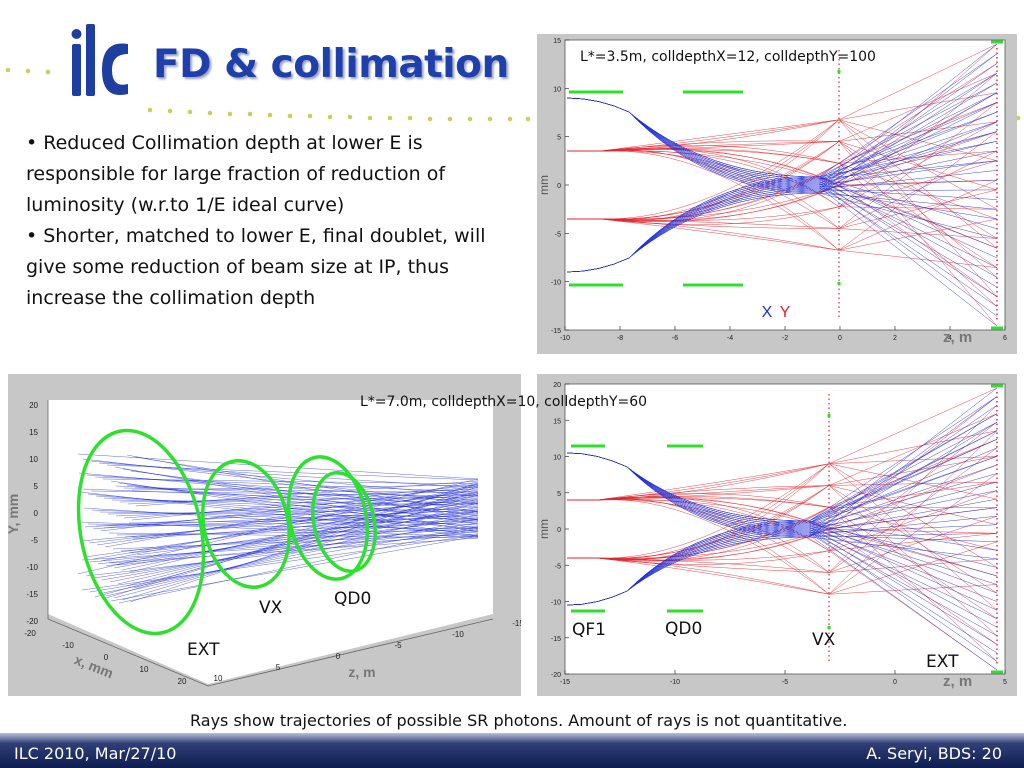 The image size is (1024, 768). Describe the element at coordinates (504, 402) in the screenshot. I see `plot-bottom-label: L*=7.0m, colldepthX=10, colldepthY=60` at that location.